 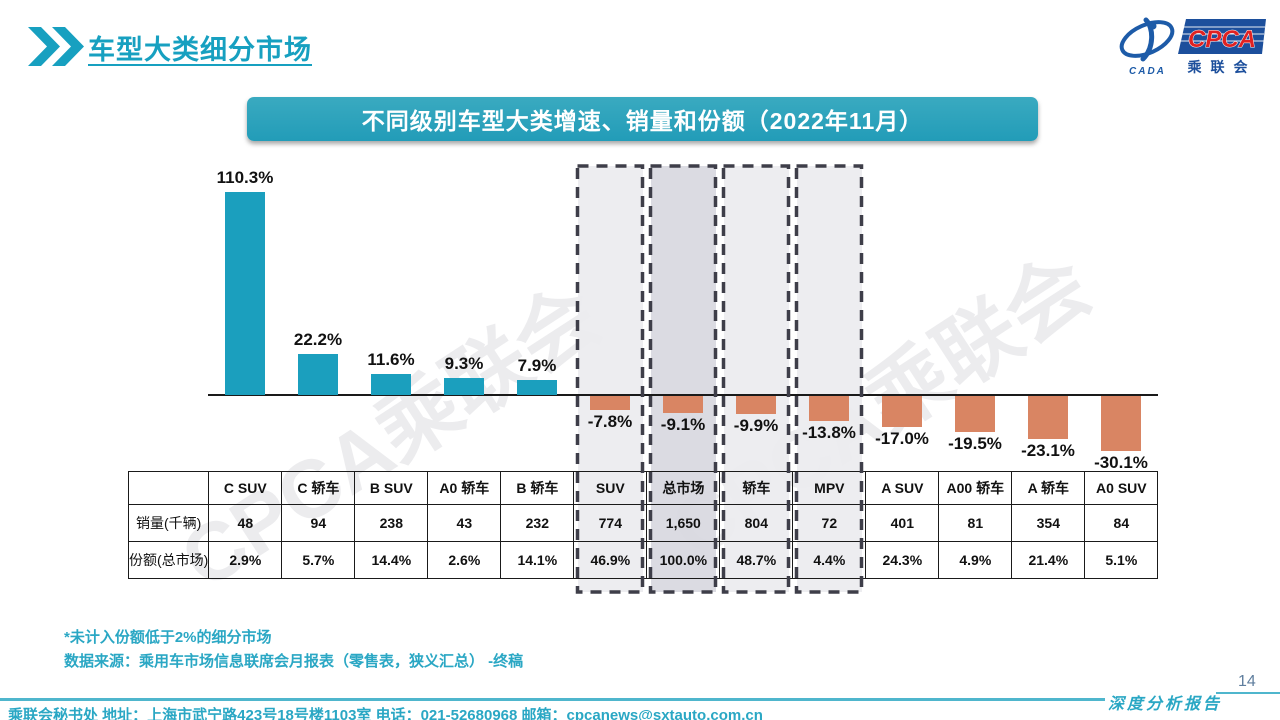 What do you see at coordinates (683, 488) in the screenshot?
I see `table-column-header: 总市场` at bounding box center [683, 488].